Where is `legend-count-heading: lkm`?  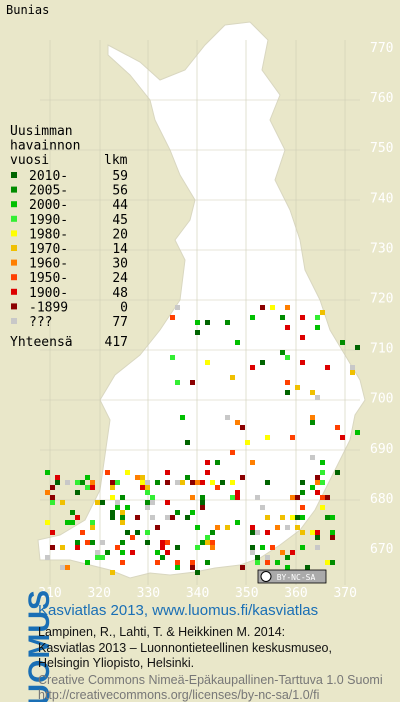
legend-count-heading: lkm is located at coordinates (116, 160).